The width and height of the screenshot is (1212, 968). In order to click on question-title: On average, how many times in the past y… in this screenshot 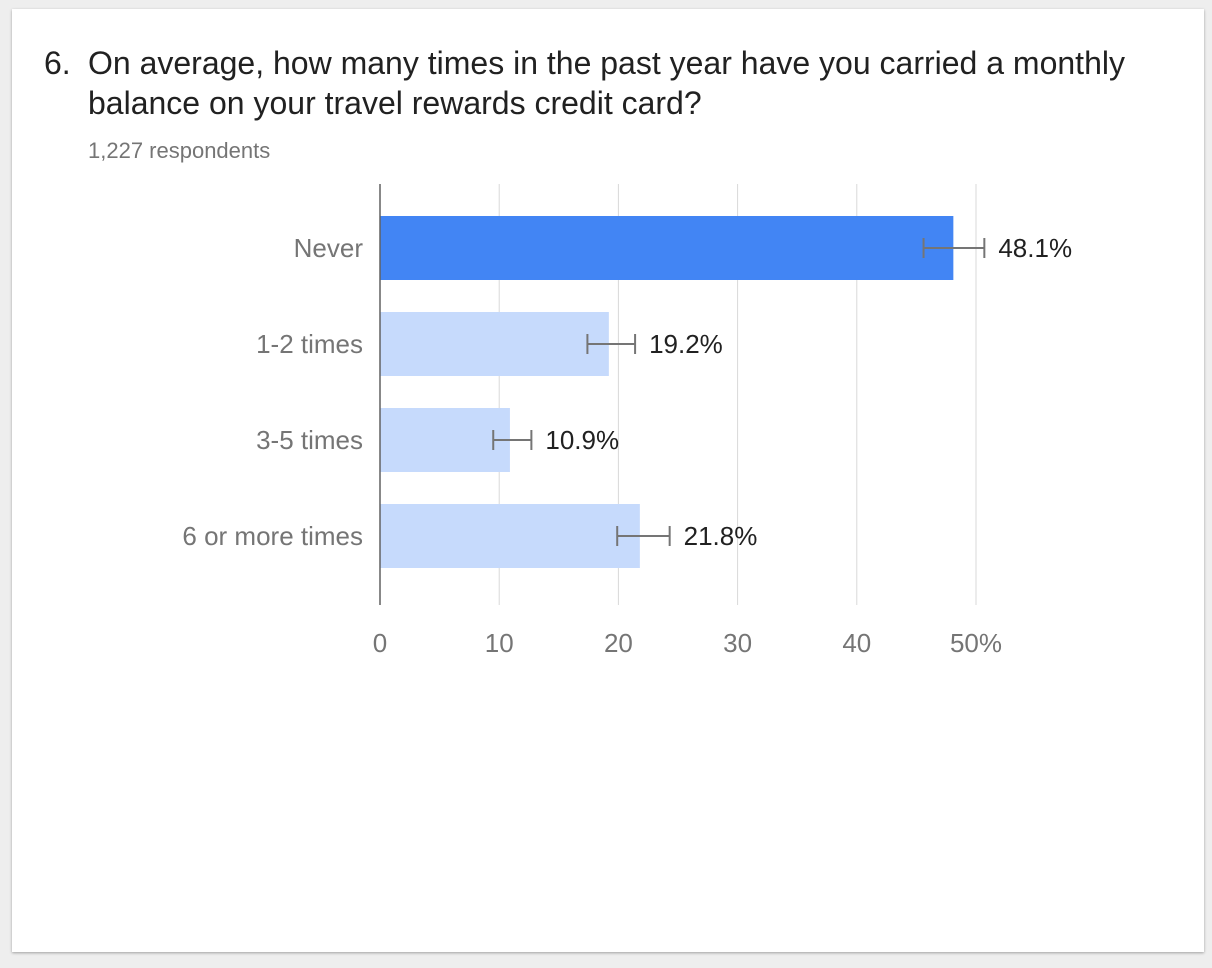, I will do `click(606, 83)`.